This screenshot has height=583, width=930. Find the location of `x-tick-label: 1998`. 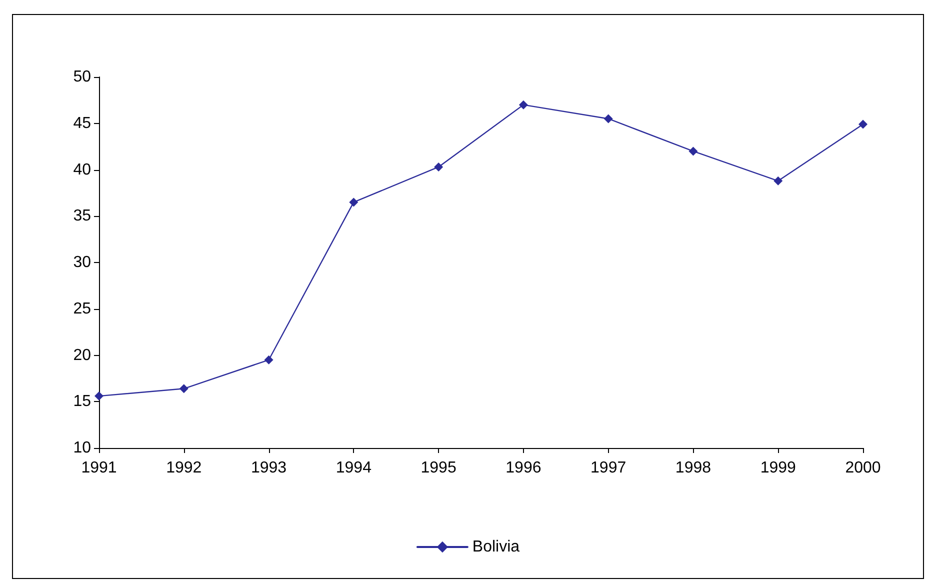

x-tick-label: 1998 is located at coordinates (693, 468).